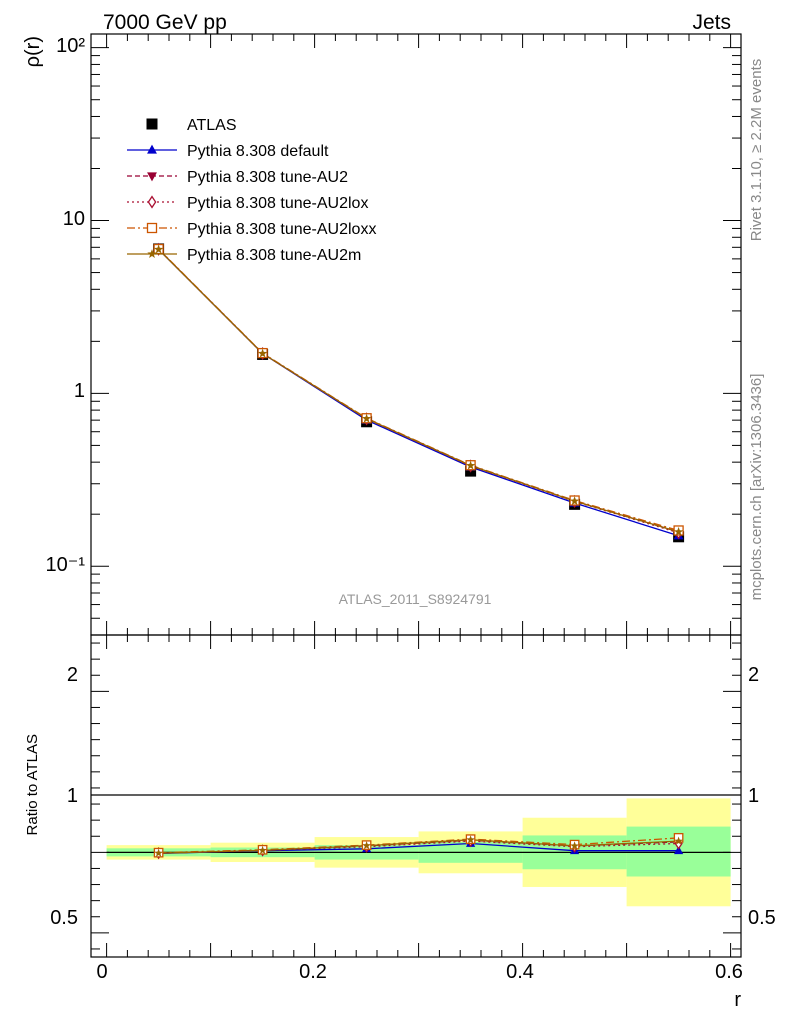 The image size is (786, 1024). I want to click on legend-label-au2m: Pythia 8.308 tune-AU2m, so click(274, 255).